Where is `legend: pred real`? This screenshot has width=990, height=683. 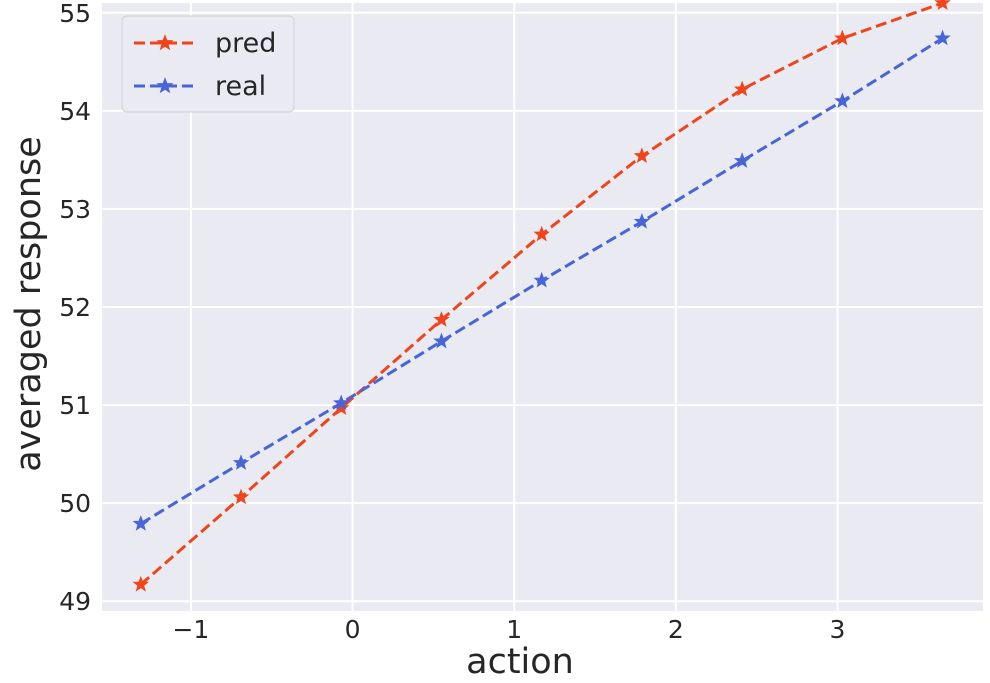
legend: pred real is located at coordinates (208, 64).